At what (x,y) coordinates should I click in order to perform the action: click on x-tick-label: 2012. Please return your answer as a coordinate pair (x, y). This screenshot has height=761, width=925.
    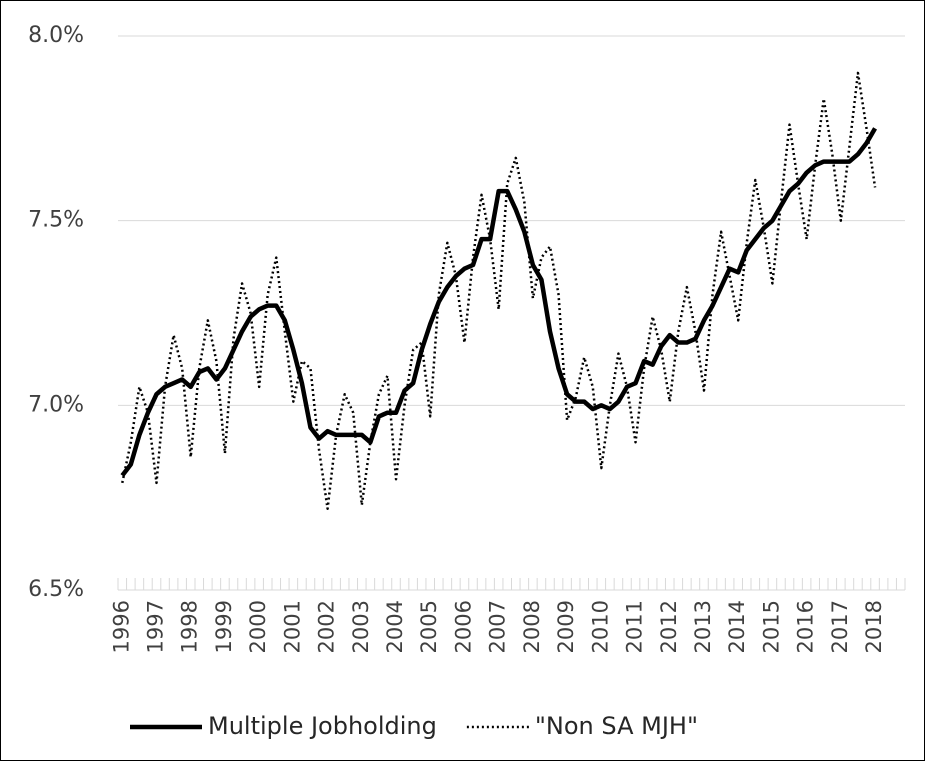
    Looking at the image, I should click on (669, 626).